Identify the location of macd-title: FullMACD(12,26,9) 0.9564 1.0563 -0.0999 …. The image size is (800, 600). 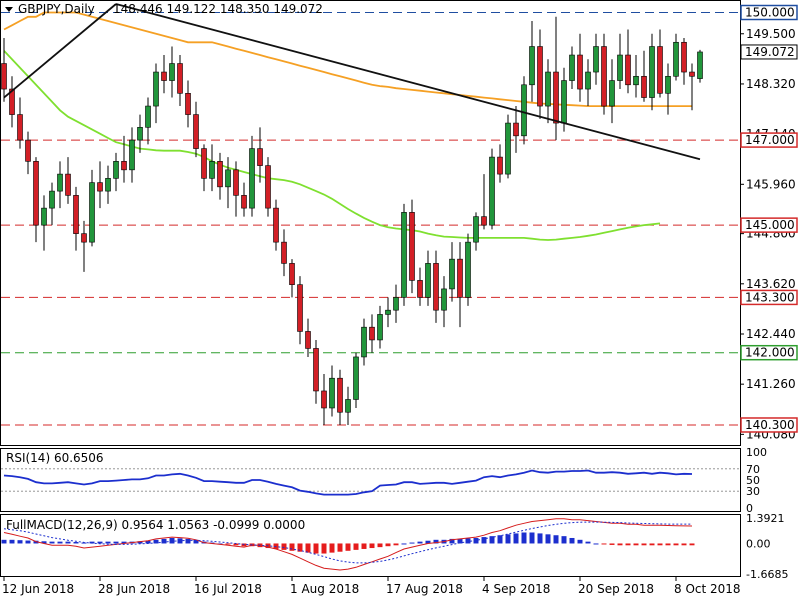
(155, 525).